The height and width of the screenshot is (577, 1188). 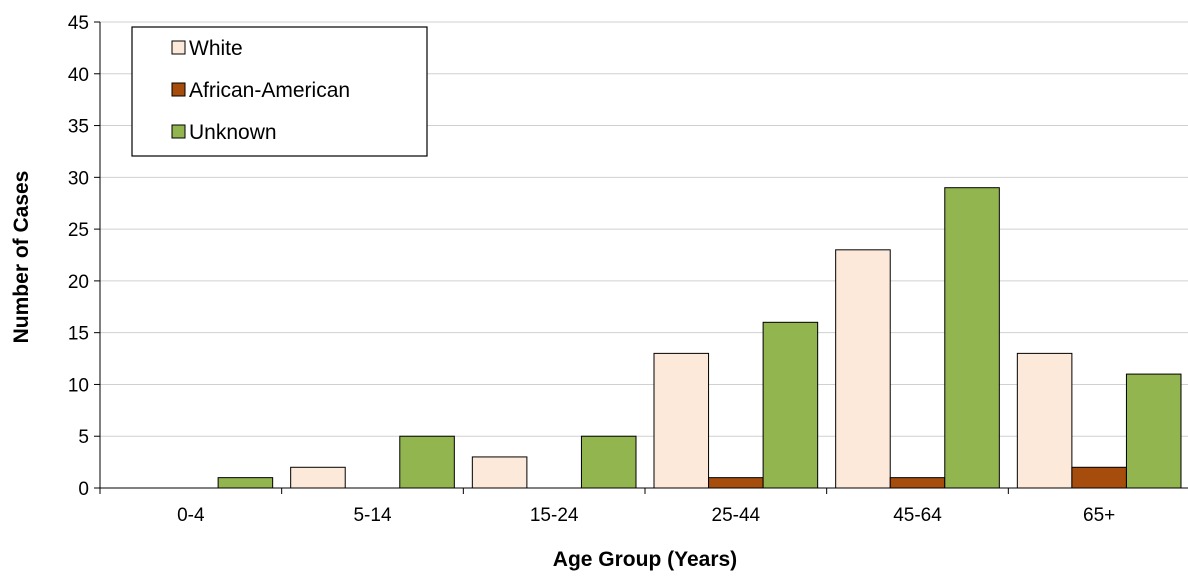 I want to click on y-axis-title: Number of Cases, so click(x=21, y=257).